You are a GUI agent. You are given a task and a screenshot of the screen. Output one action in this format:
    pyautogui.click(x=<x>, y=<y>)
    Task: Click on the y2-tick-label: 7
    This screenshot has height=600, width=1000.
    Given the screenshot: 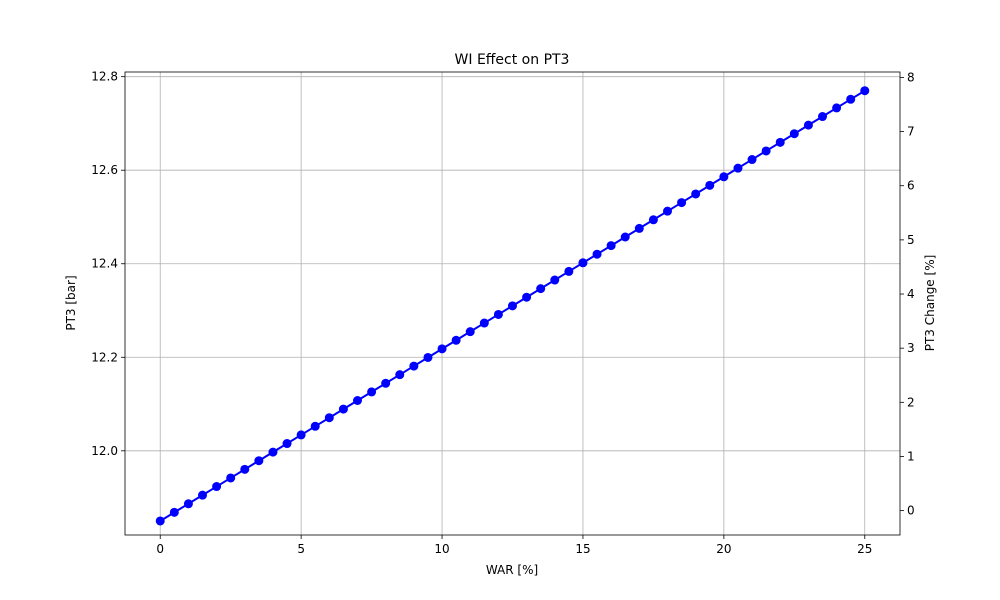 What is the action you would take?
    pyautogui.click(x=911, y=132)
    